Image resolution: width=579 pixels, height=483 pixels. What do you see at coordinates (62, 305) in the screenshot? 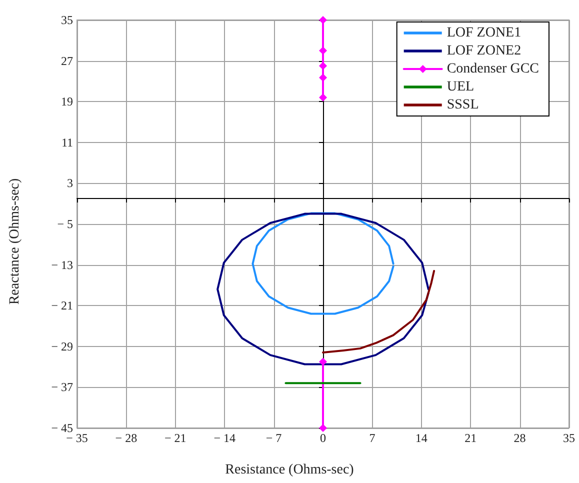
I see `y-tick-label: − 21` at bounding box center [62, 305].